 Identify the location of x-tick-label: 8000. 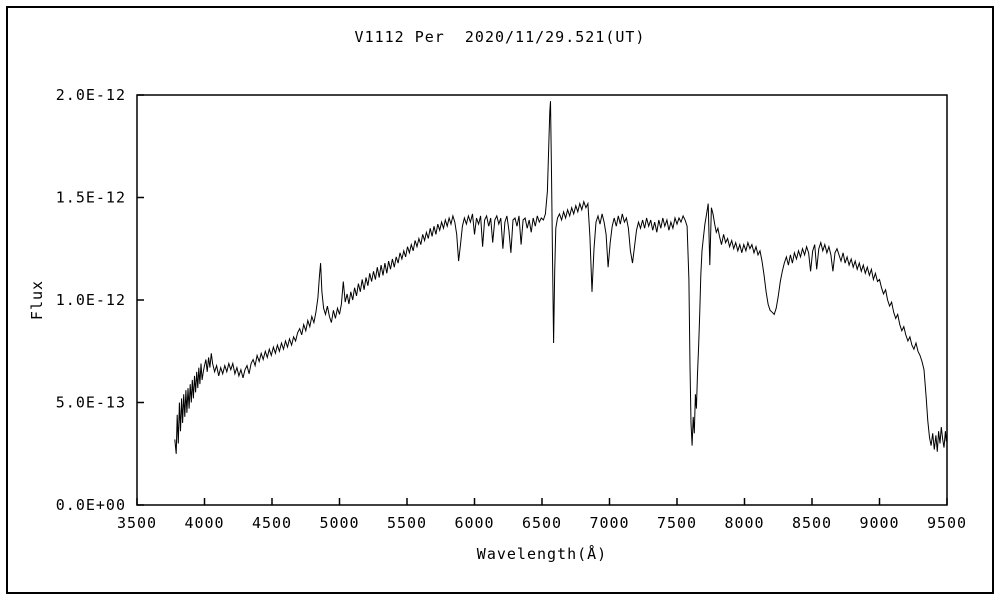
(744, 523).